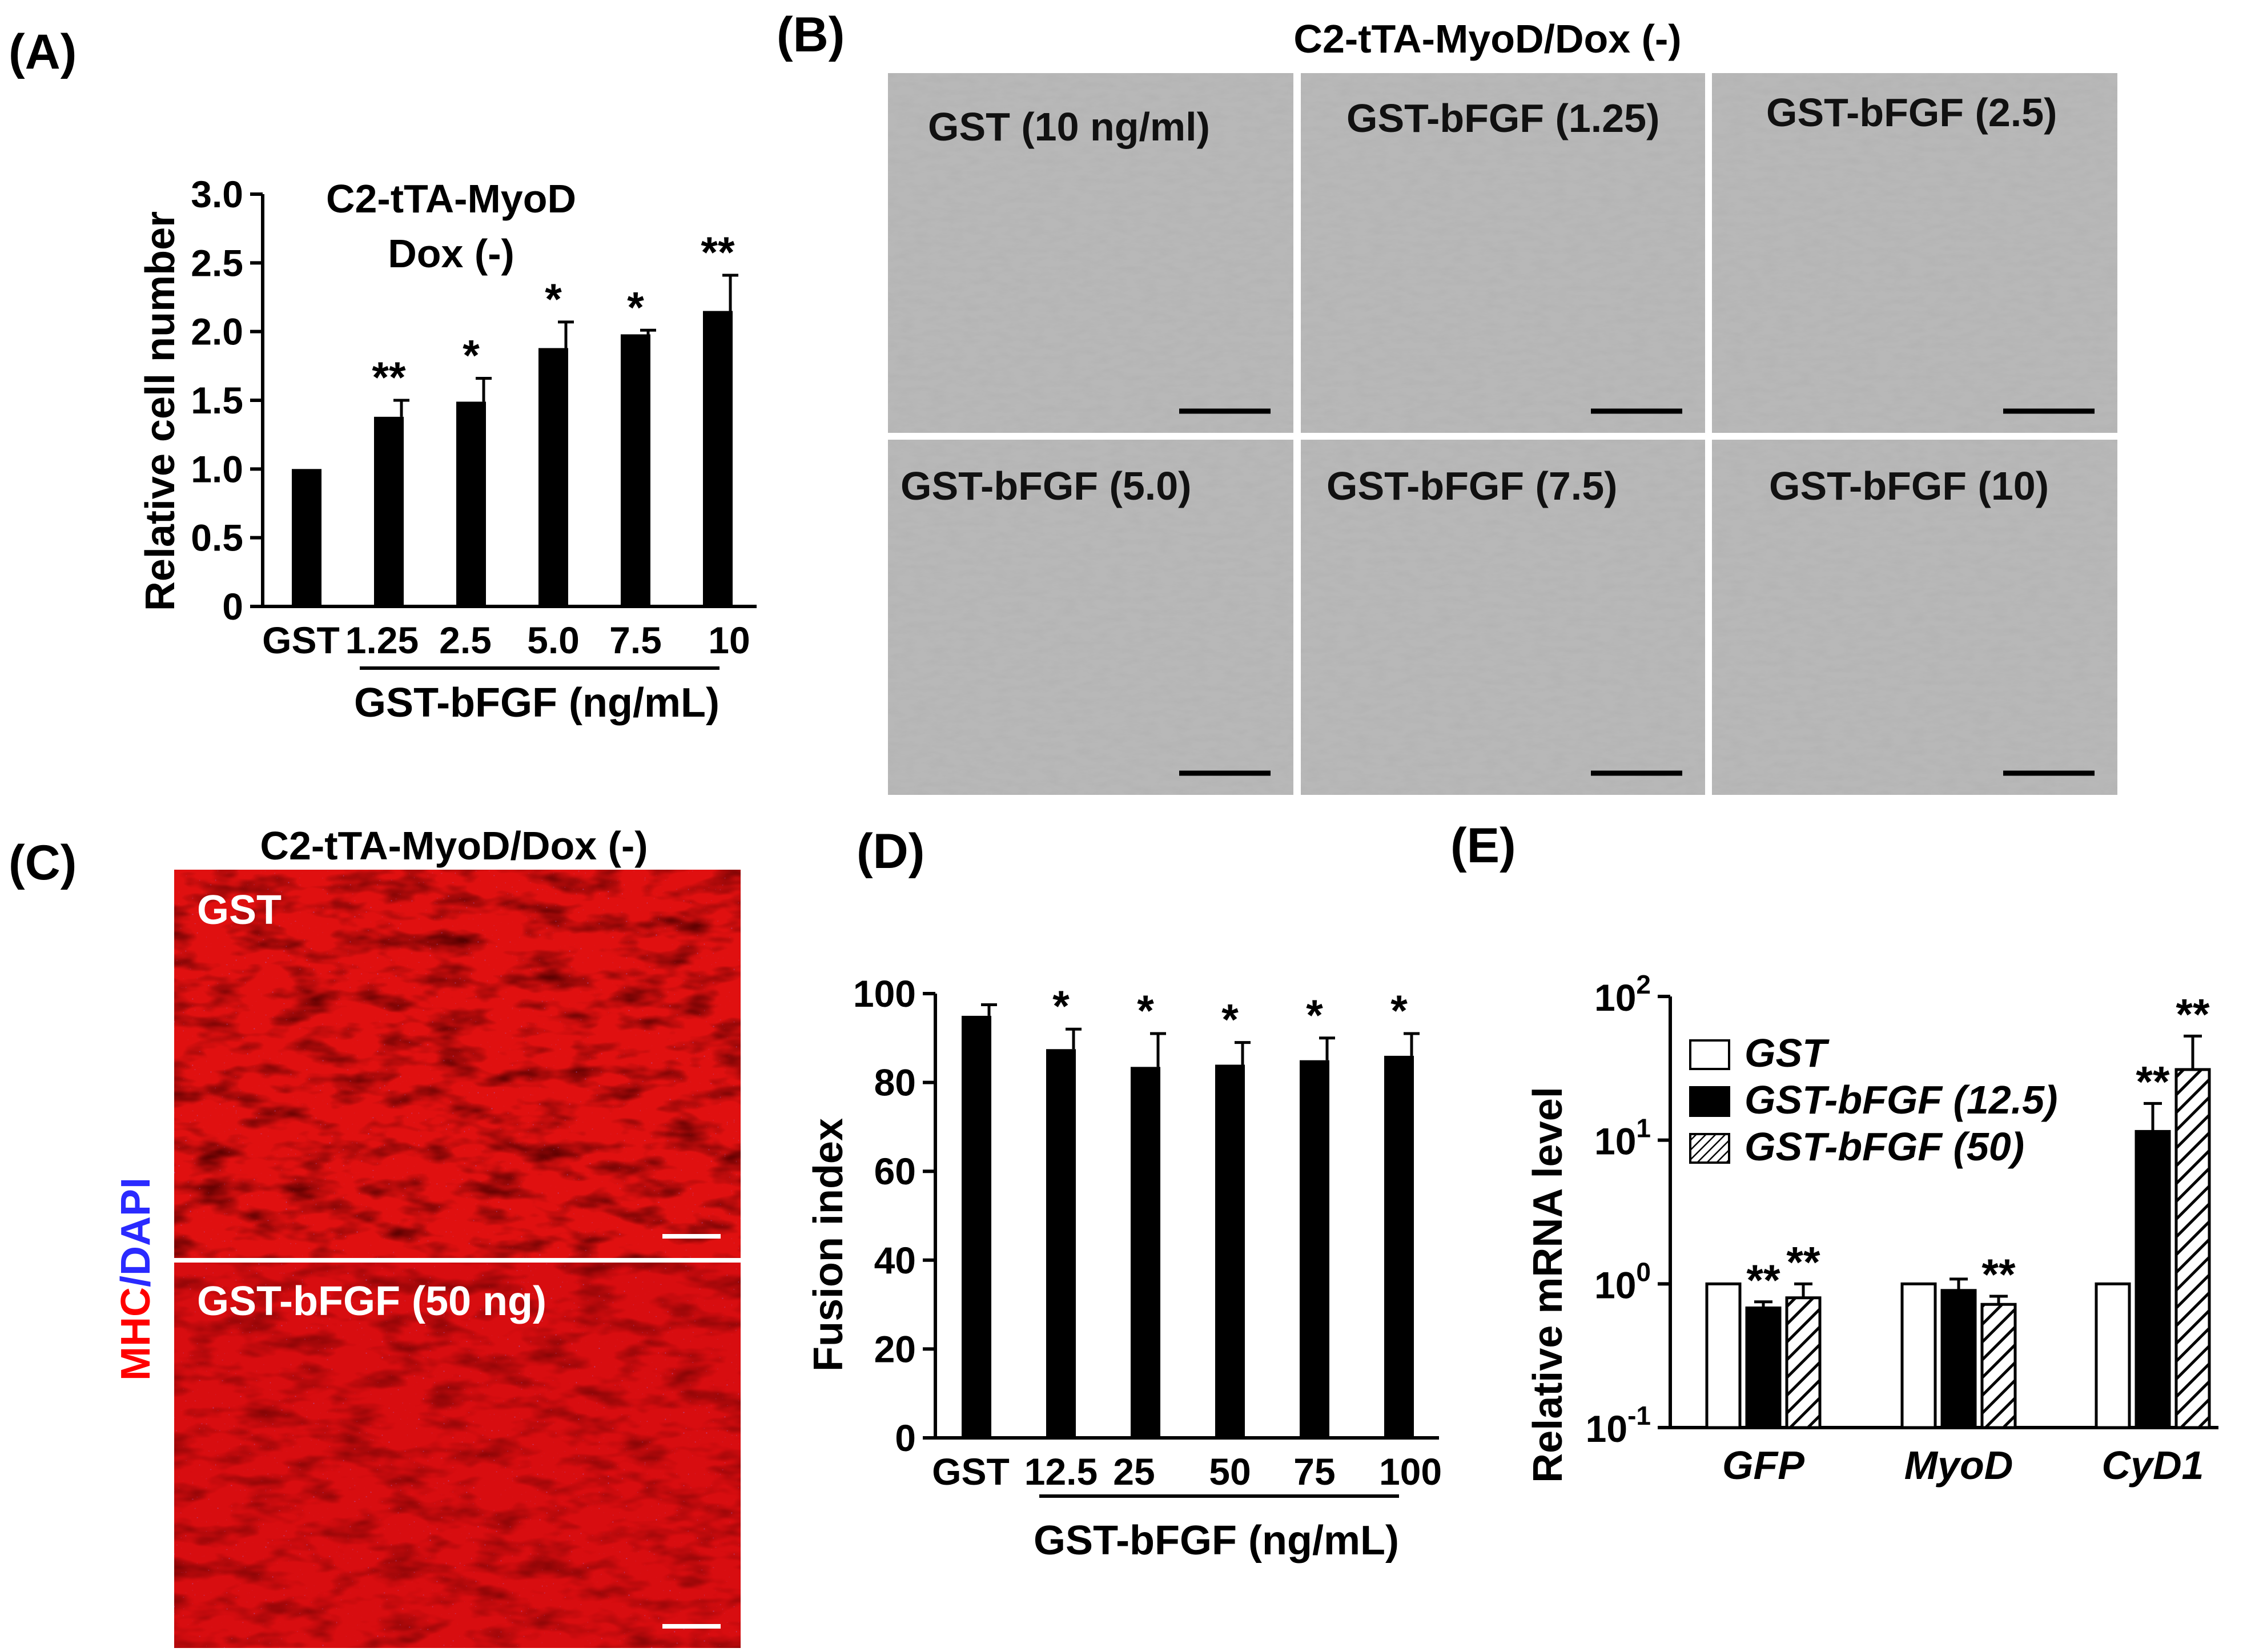  I want to click on panel-e-bars: ** ** ******, so click(1958, 1210).